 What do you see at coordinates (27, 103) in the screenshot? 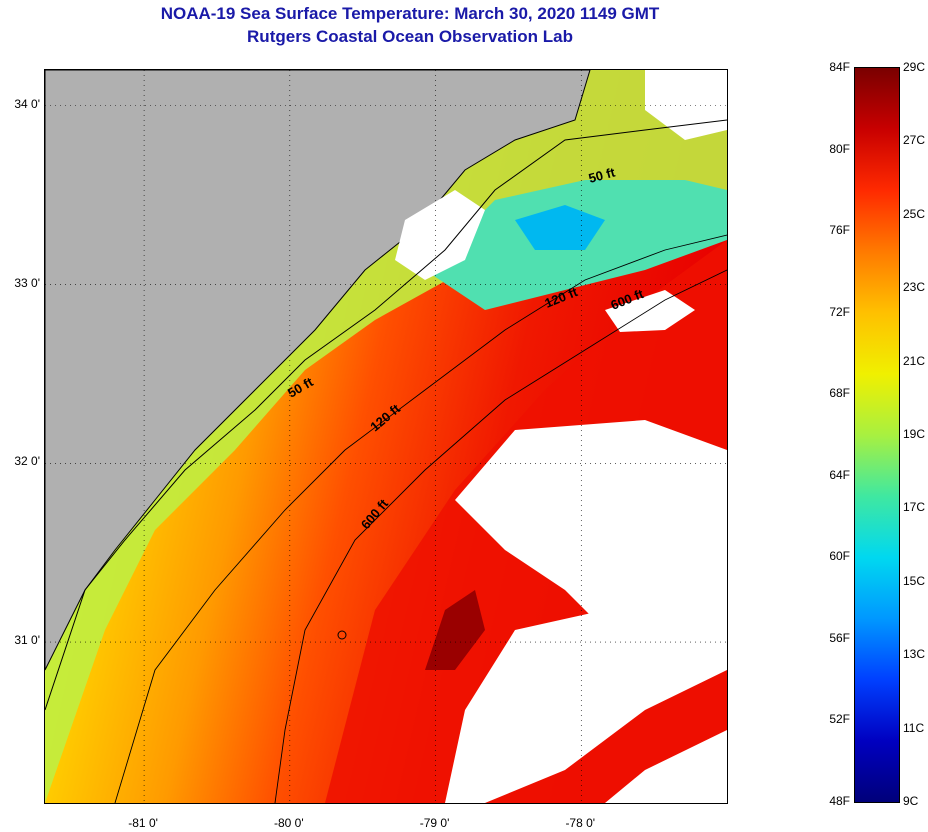
I see `lat-tick-label: 34 0'` at bounding box center [27, 103].